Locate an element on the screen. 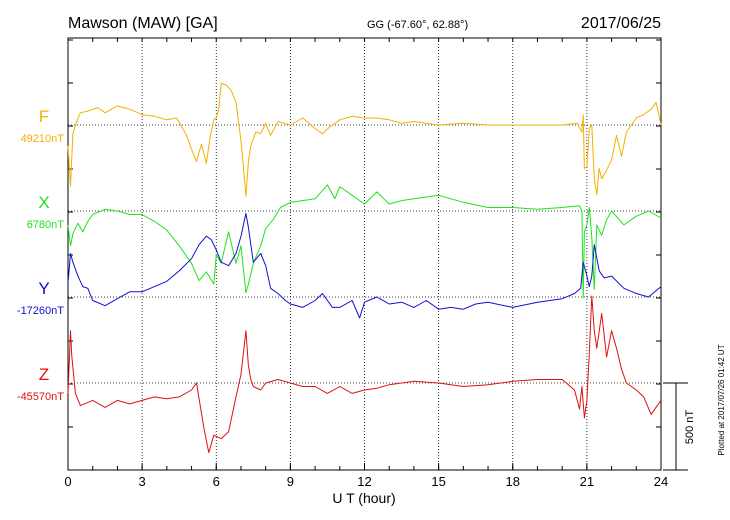 The width and height of the screenshot is (730, 520). station-title: Mawson (MAW) [GA] is located at coordinates (143, 23).